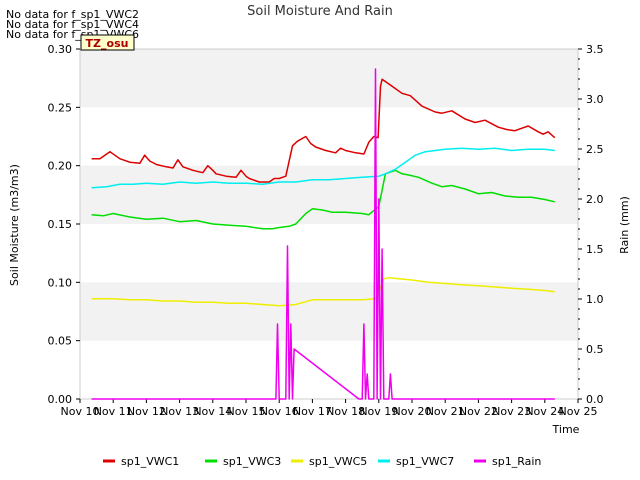 Image resolution: width=640 pixels, height=480 pixels. What do you see at coordinates (252, 461) in the screenshot?
I see `legend-label: sp1_VWC3` at bounding box center [252, 461].